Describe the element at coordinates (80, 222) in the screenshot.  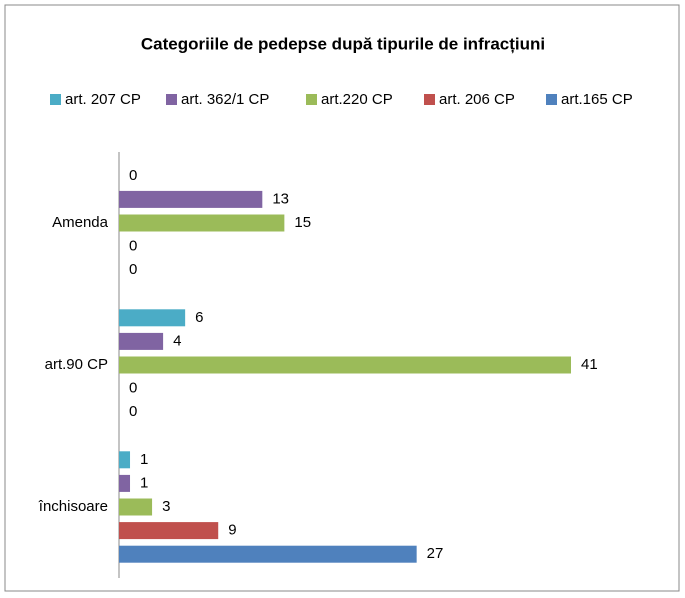
I see `category-label: Amenda` at that location.